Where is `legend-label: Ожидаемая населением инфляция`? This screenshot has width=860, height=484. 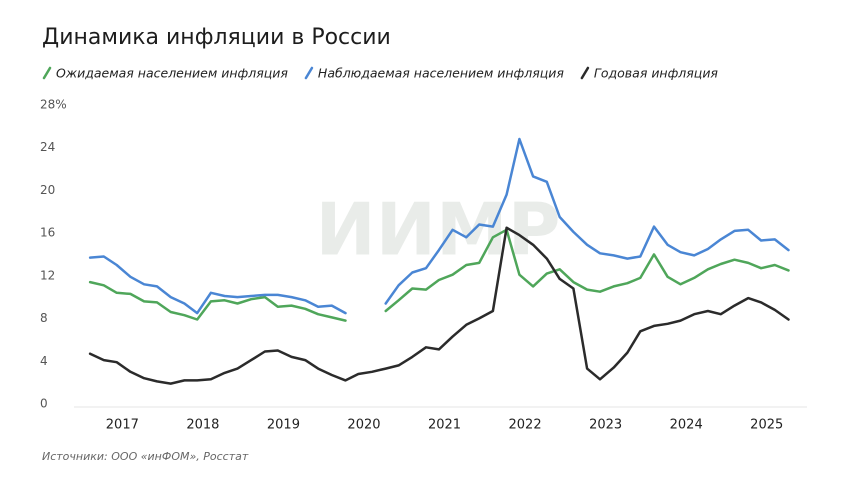 legend-label: Ожидаемая населением инфляция is located at coordinates (172, 73).